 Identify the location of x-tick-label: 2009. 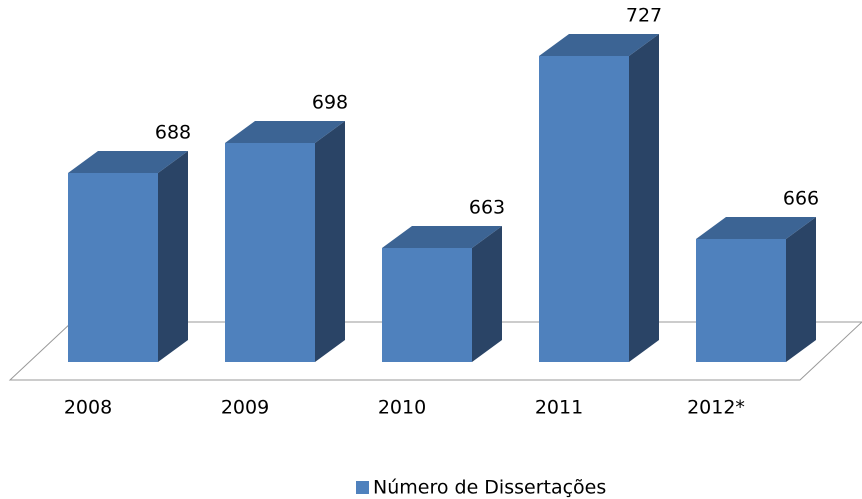
(245, 408).